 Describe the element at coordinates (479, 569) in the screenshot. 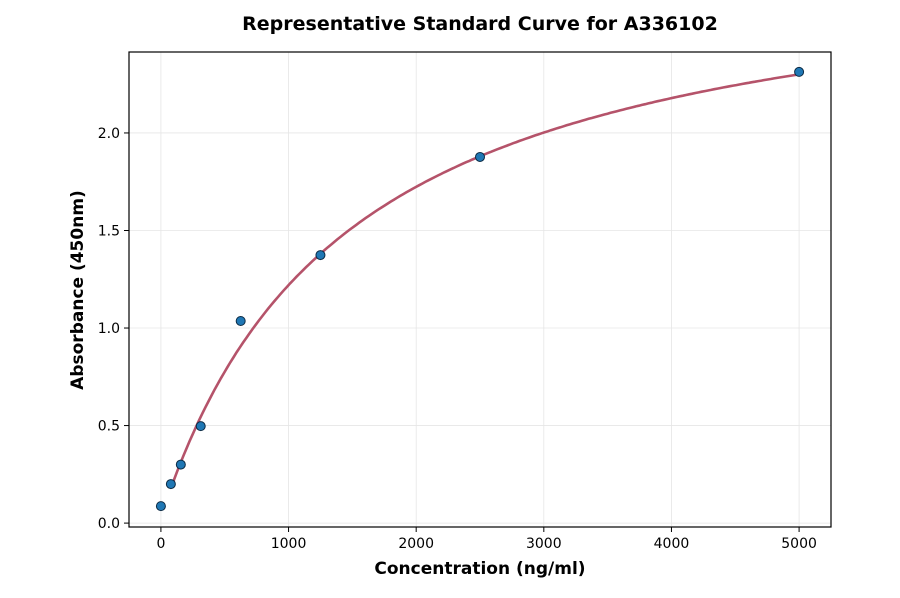

I see `x-axis-label: Concentration (ng/ml)` at that location.